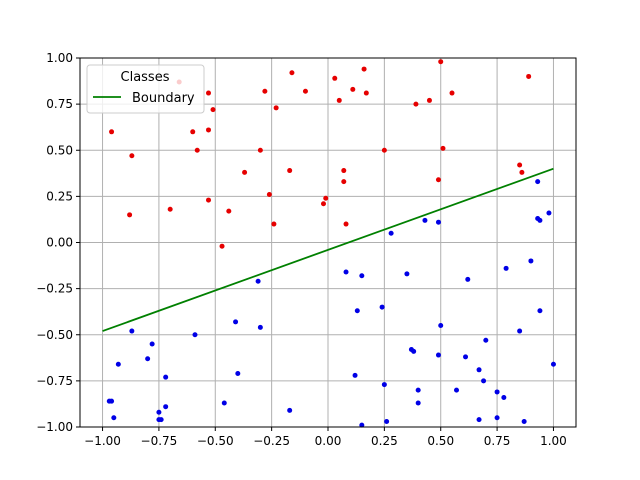 The height and width of the screenshot is (480, 640). I want to click on legend-title: Classes, so click(145, 77).